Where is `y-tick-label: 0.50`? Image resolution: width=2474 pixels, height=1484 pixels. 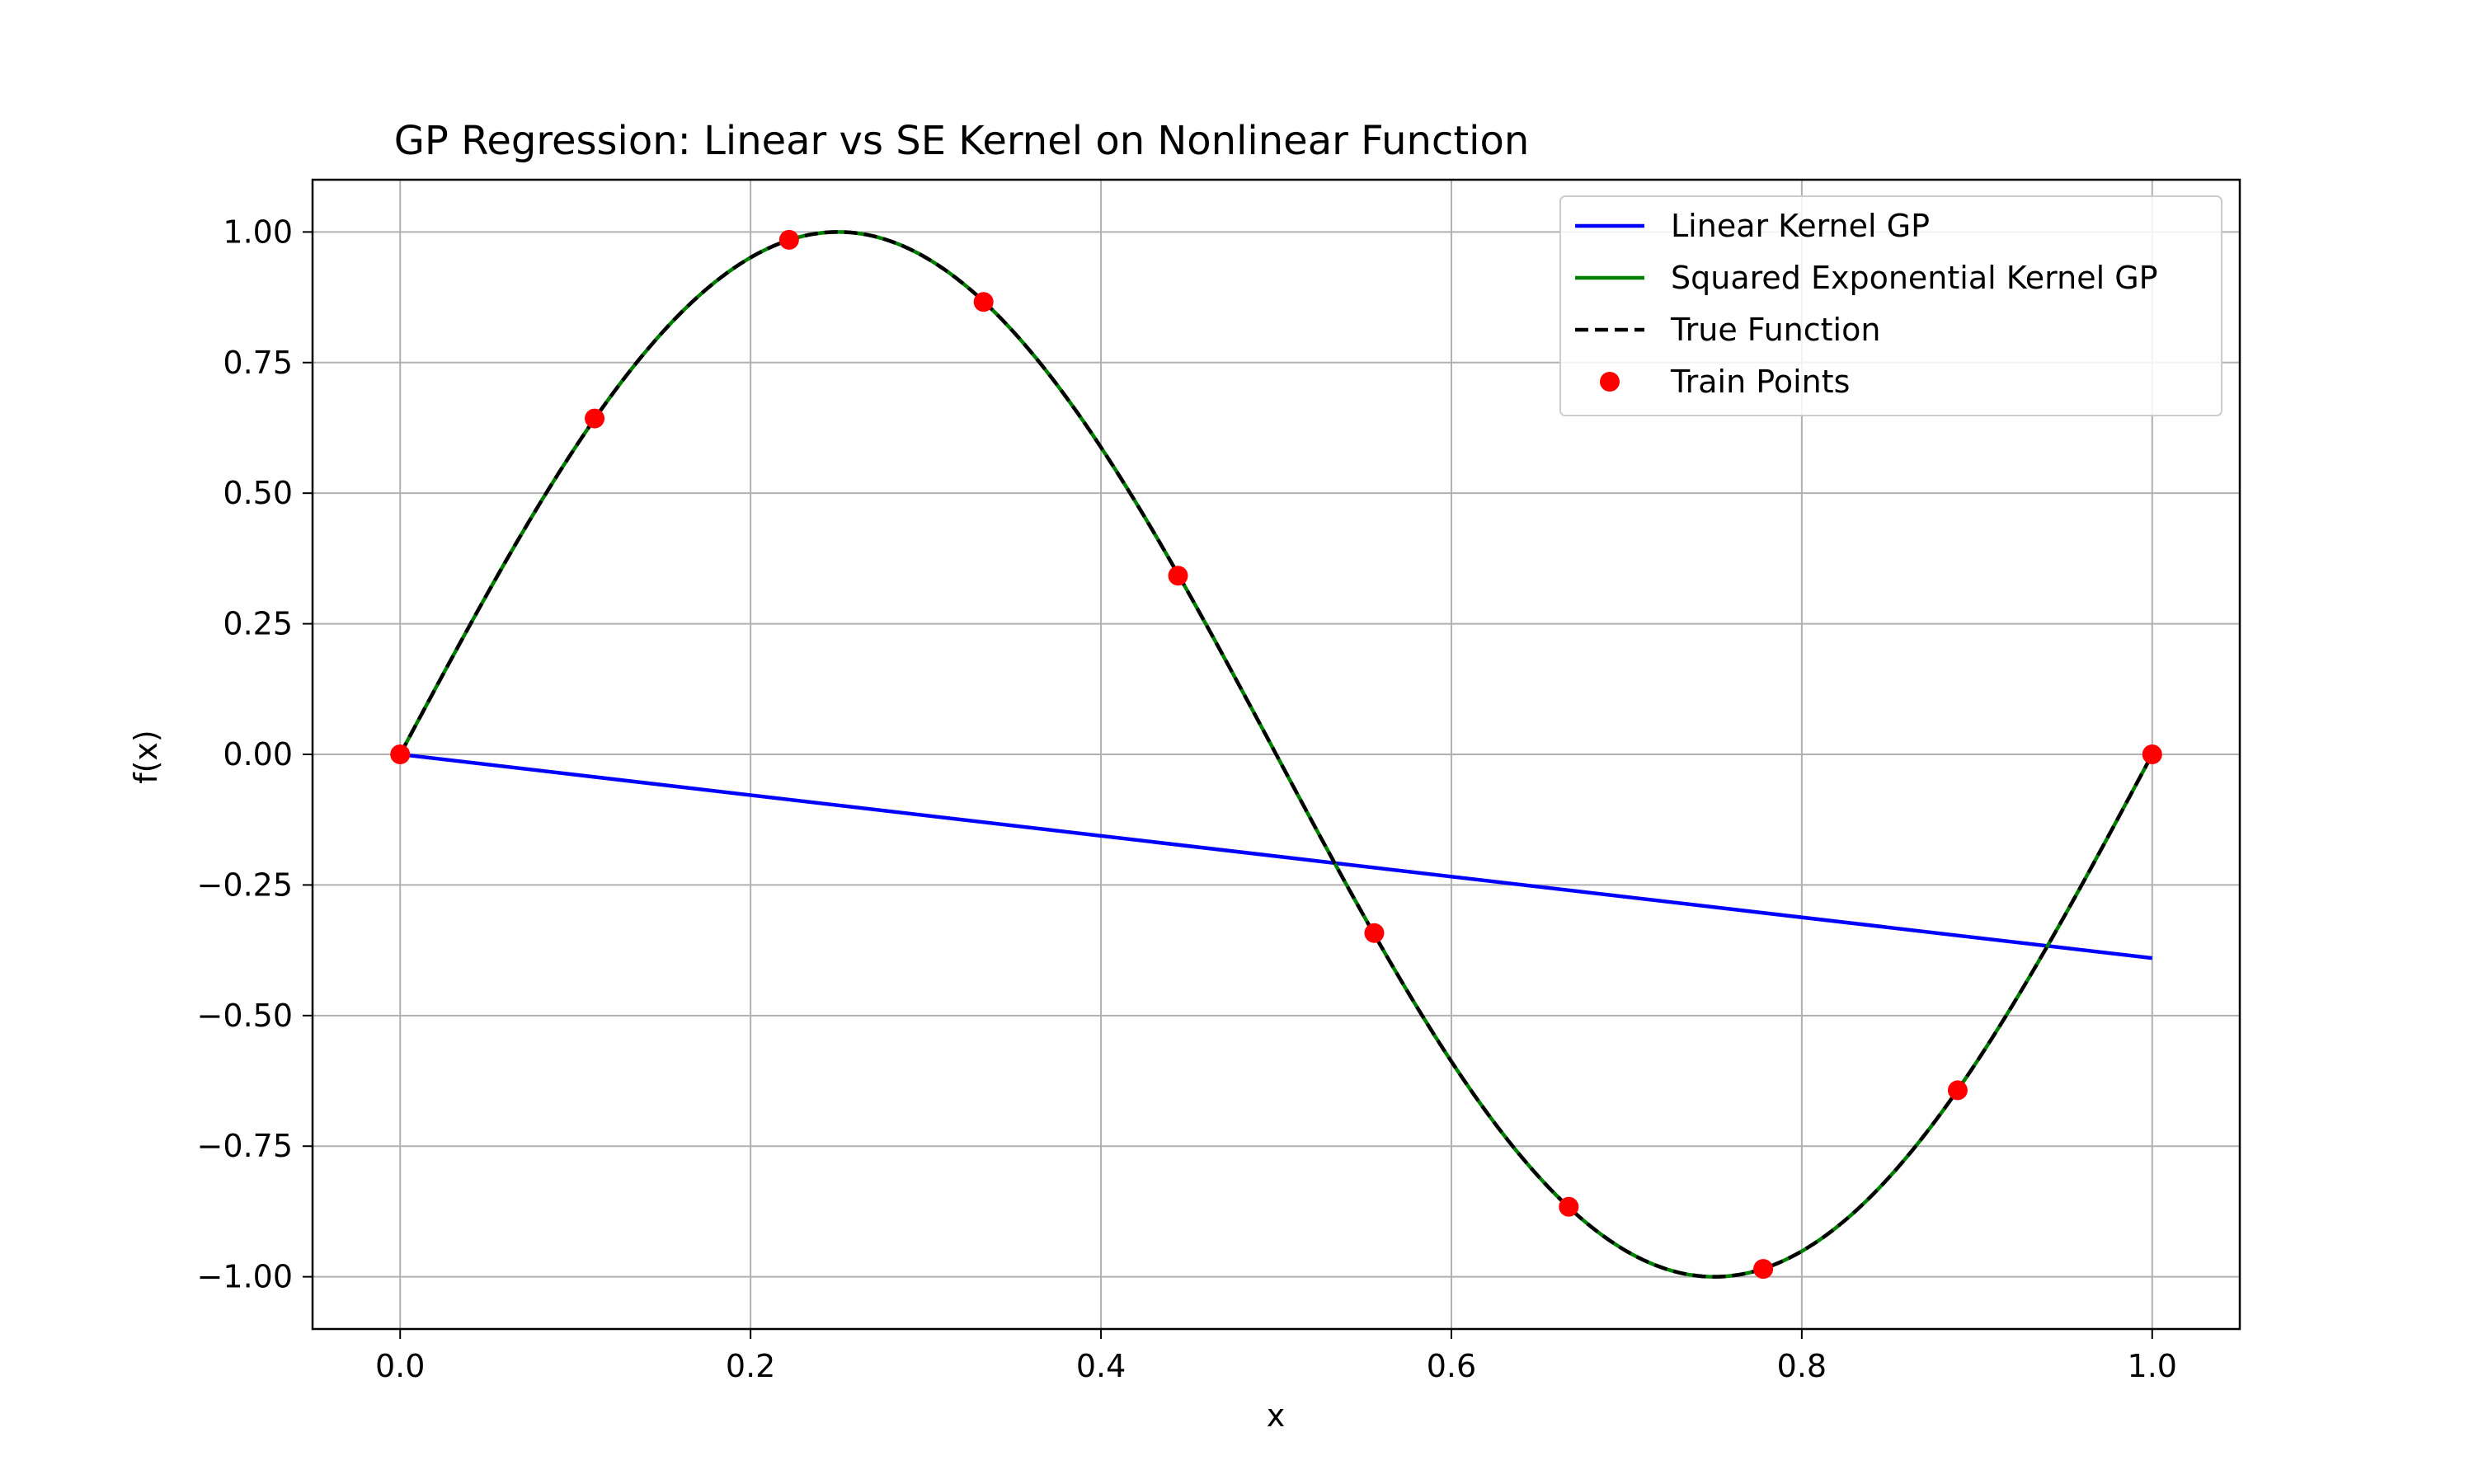
y-tick-label: 0.50 is located at coordinates (258, 493).